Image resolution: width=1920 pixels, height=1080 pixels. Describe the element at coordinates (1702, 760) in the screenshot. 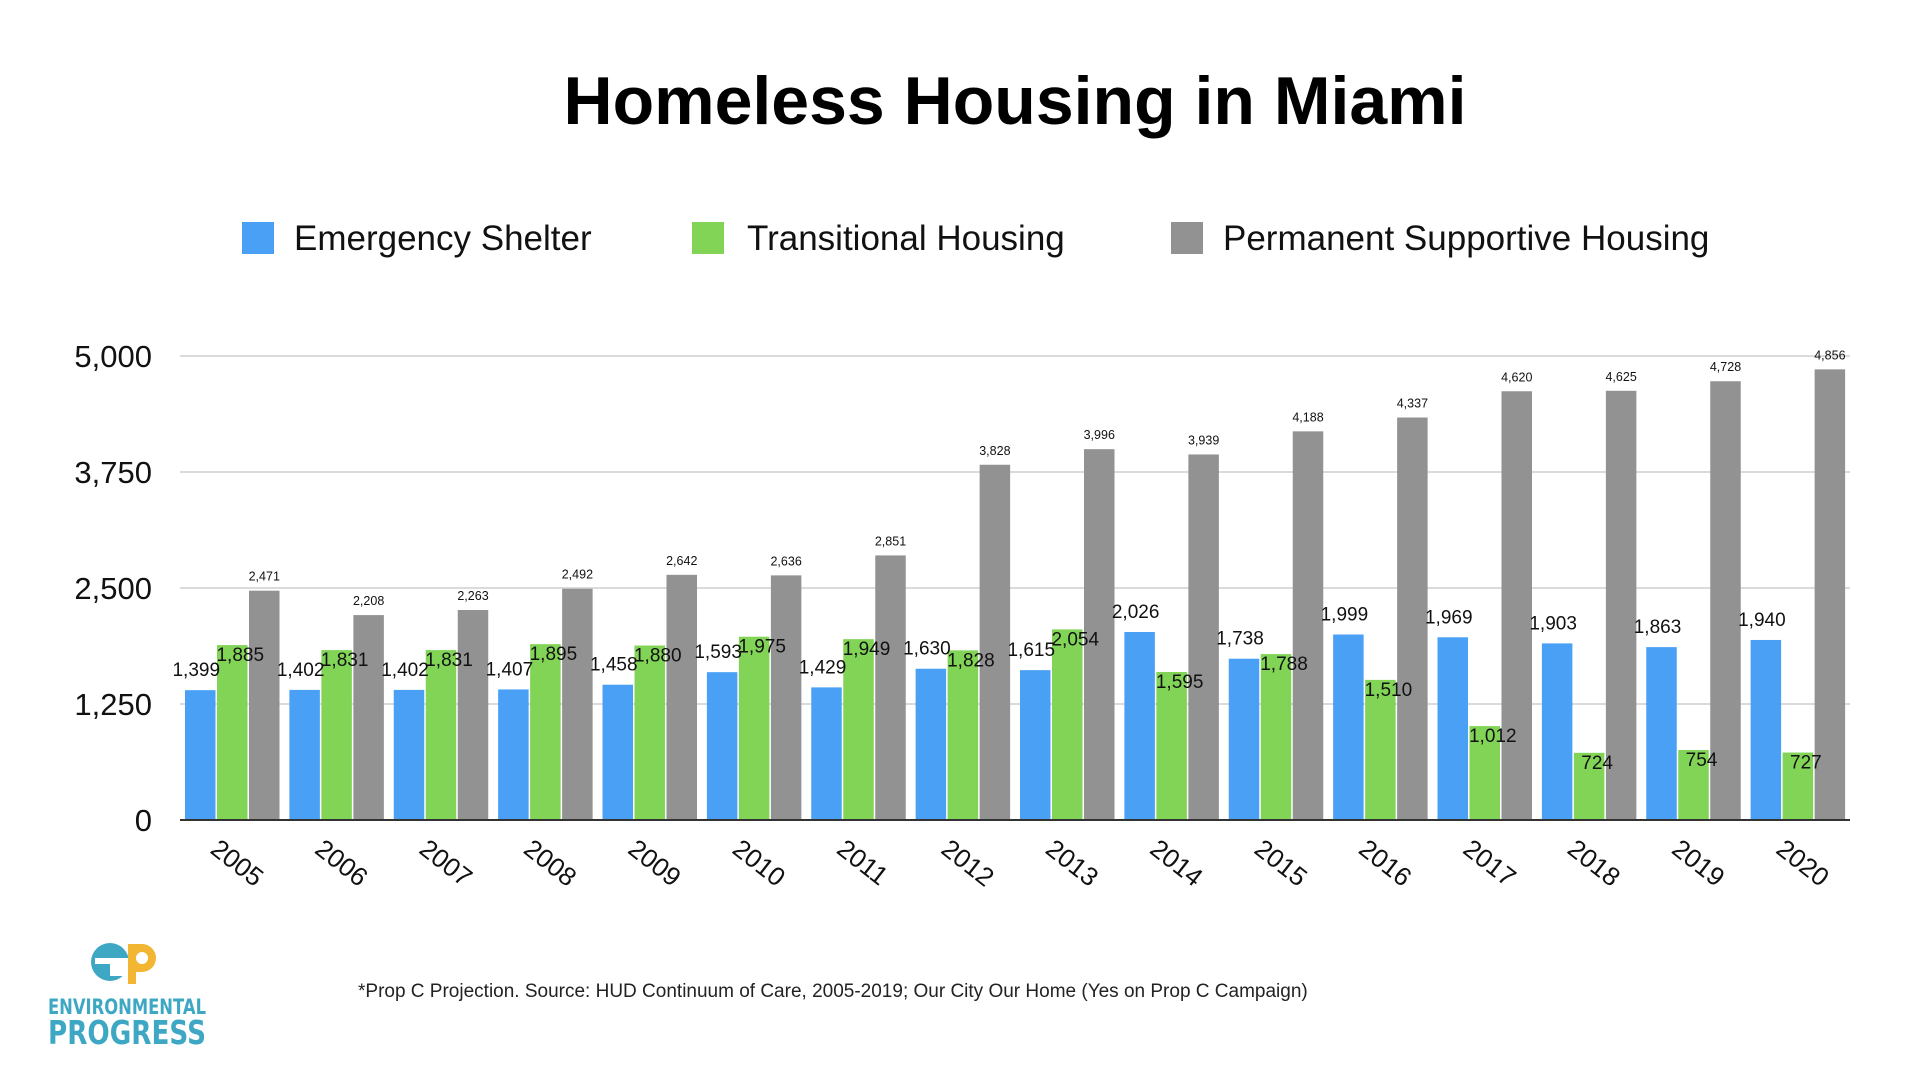

I see `data-label-transitional-housing-2019: 754` at that location.